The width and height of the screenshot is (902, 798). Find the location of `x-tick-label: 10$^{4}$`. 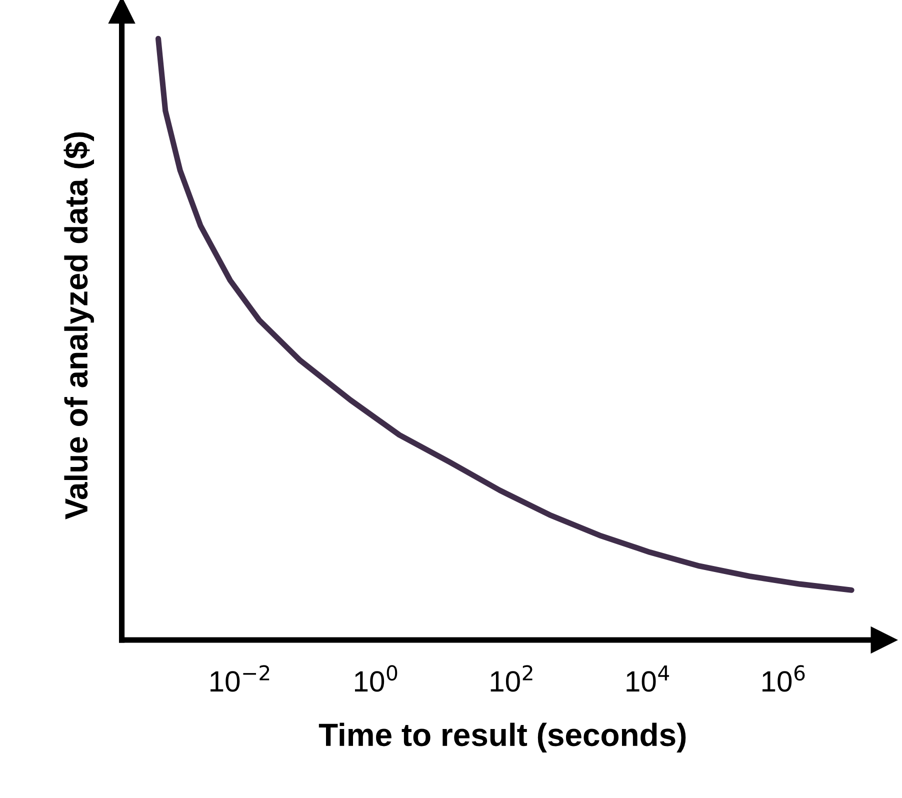

x-tick-label: 10$^{4}$ is located at coordinates (648, 678).